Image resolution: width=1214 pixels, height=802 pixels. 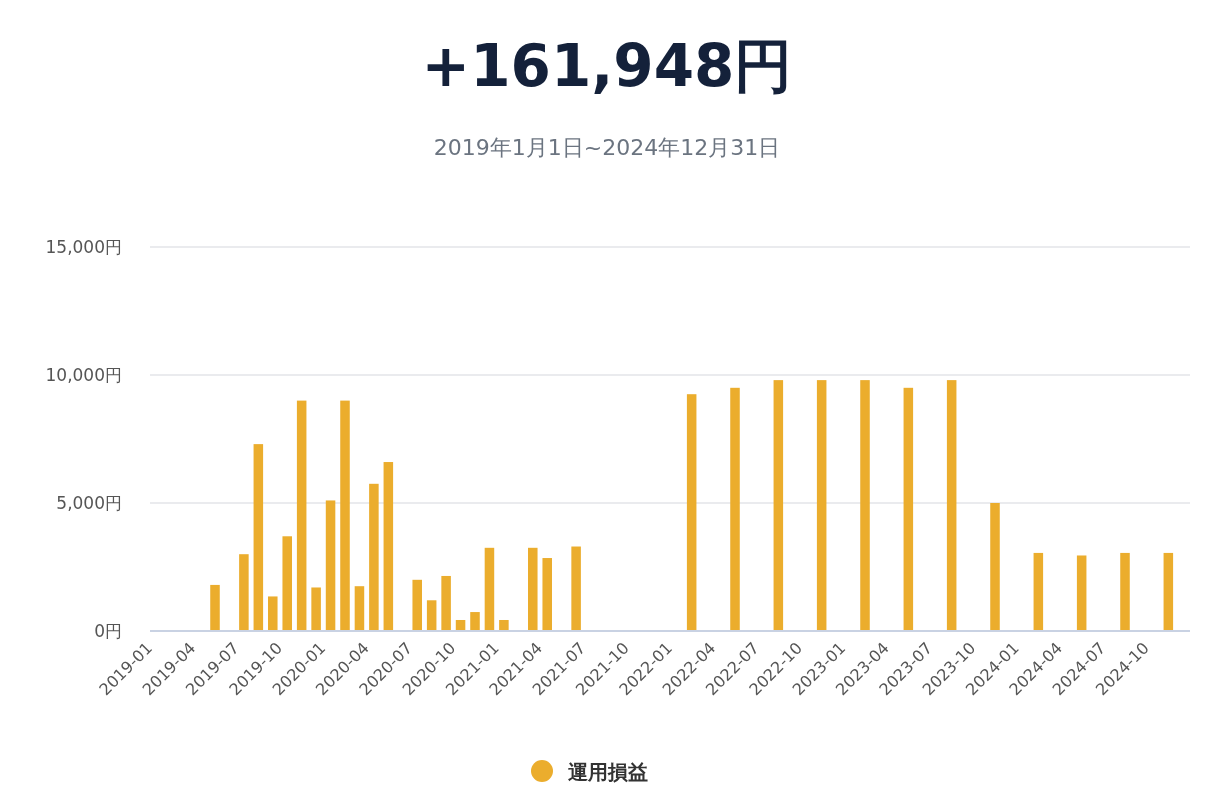 I want to click on y-tick-label: 0円, so click(x=108, y=631).